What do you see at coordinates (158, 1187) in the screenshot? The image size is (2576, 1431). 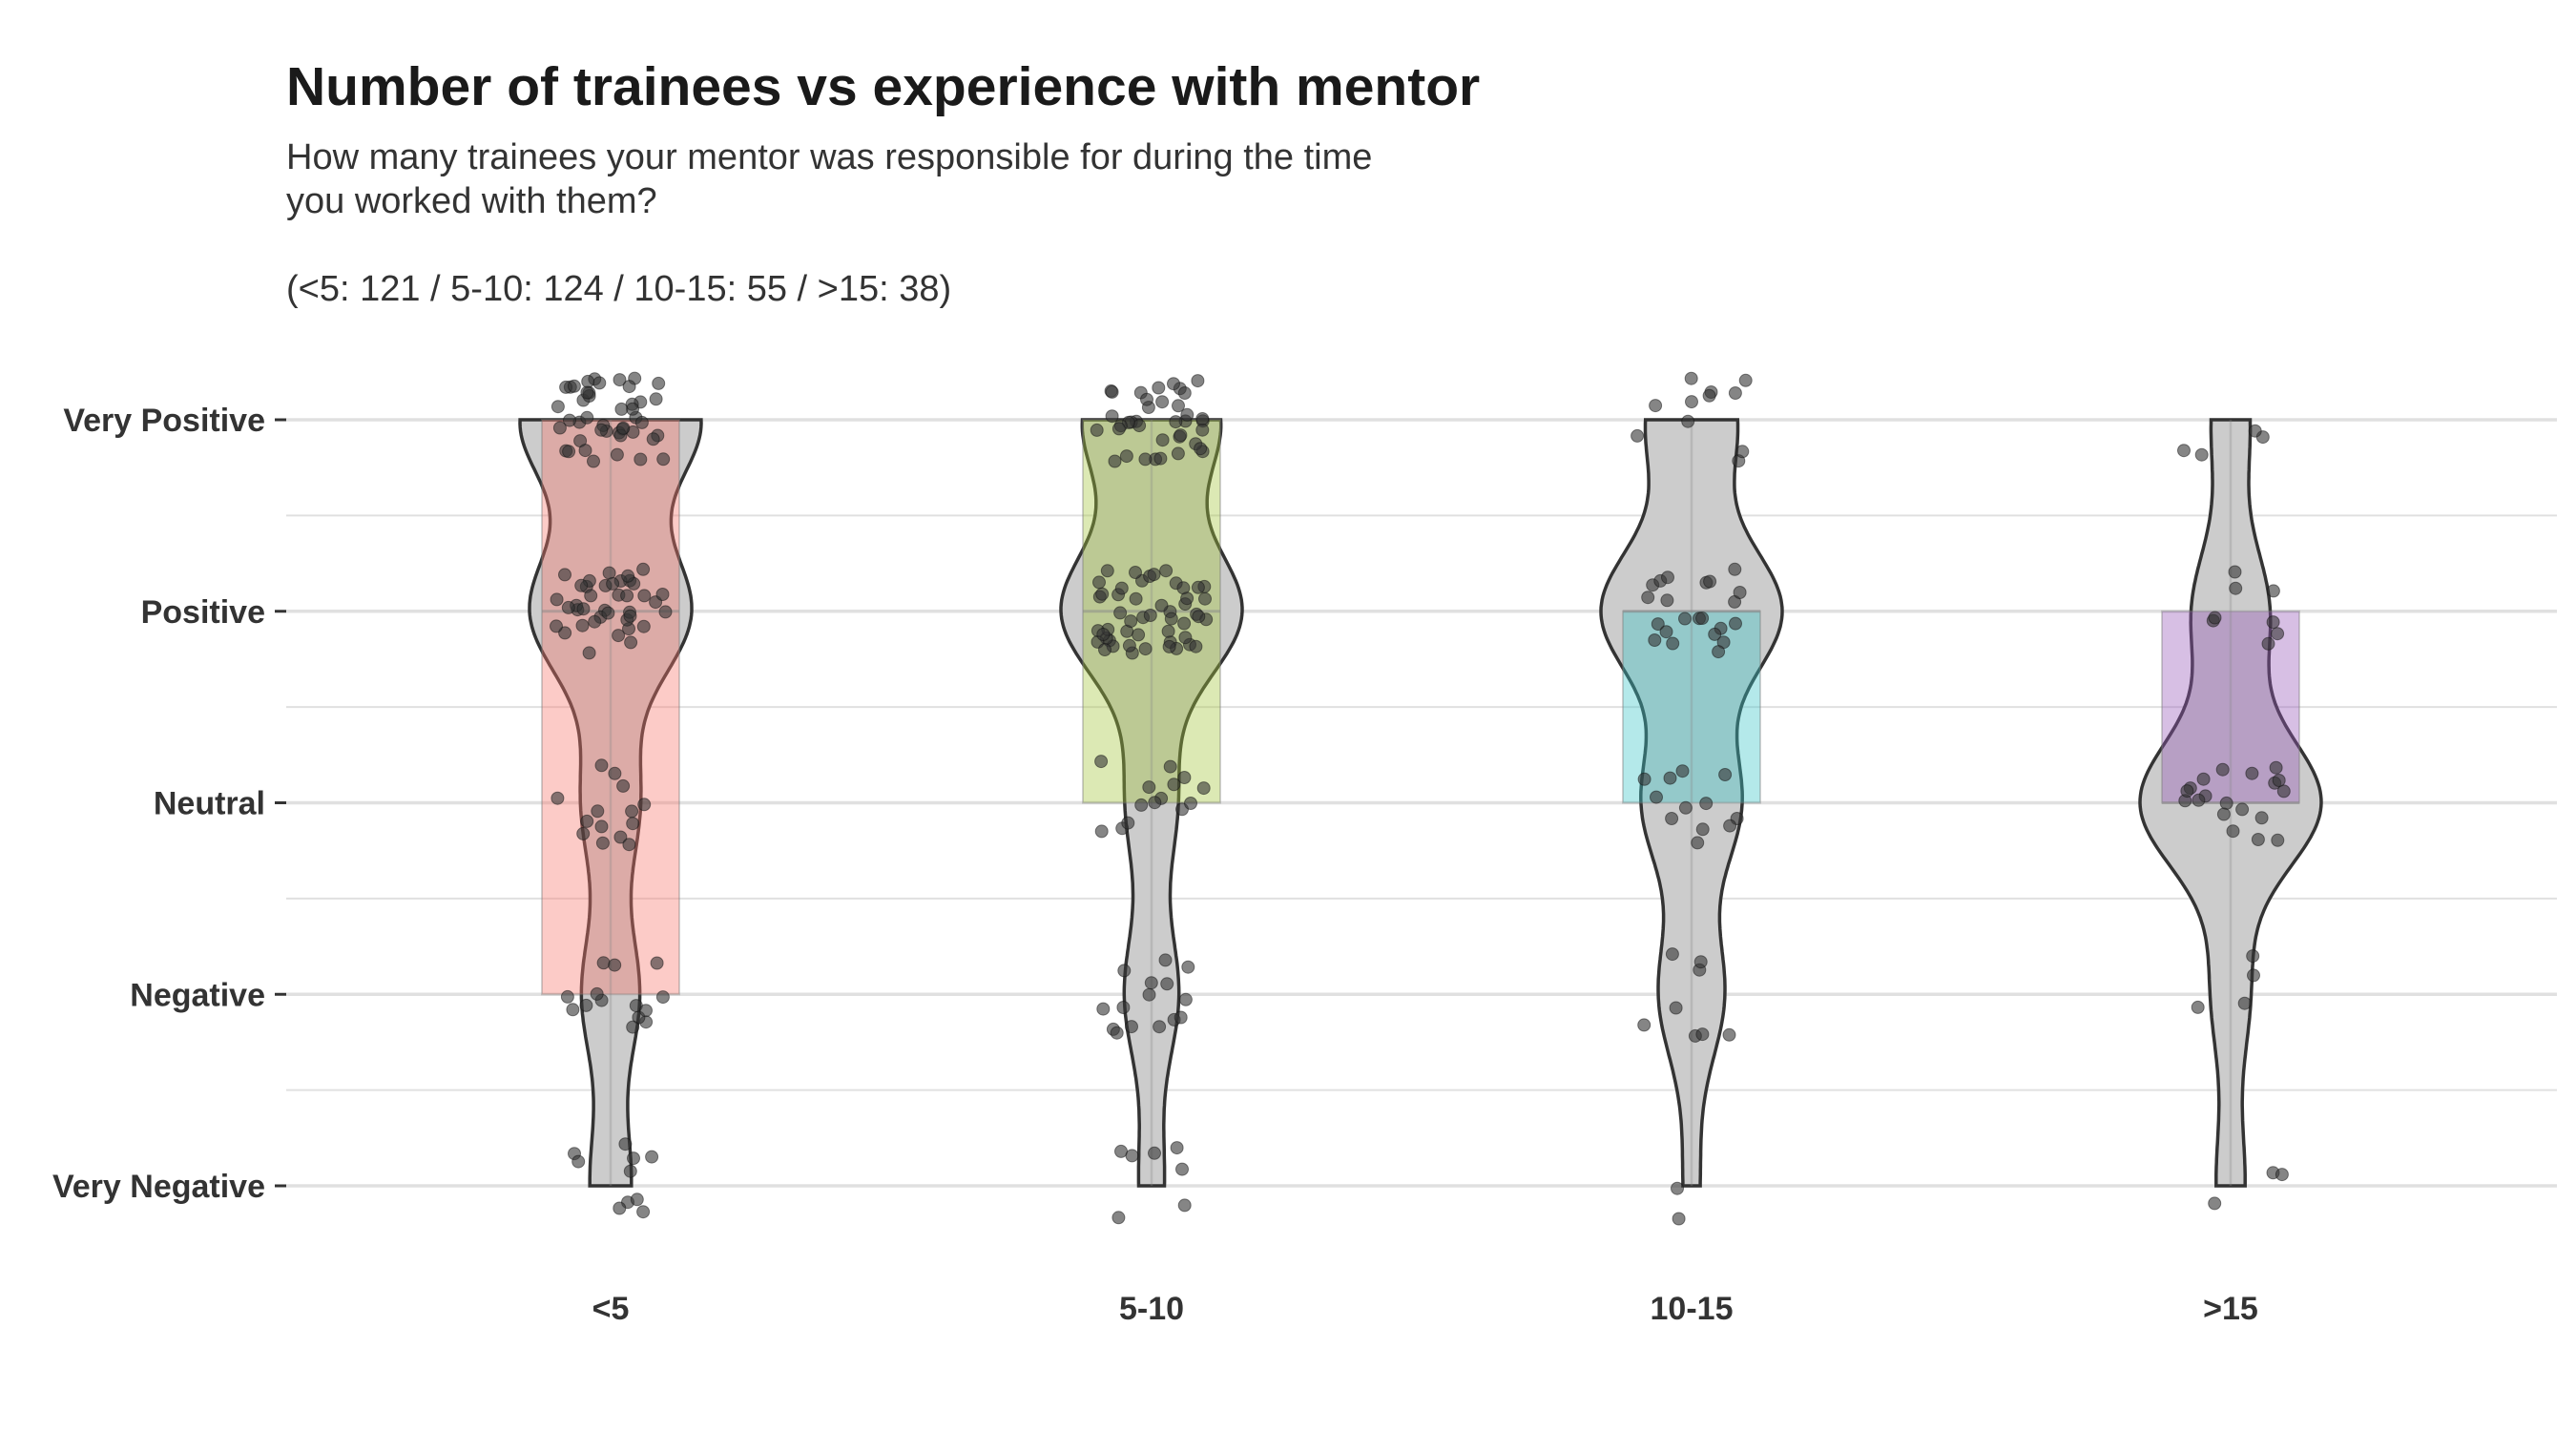 I see `y-tick-label: Very Negative` at bounding box center [158, 1187].